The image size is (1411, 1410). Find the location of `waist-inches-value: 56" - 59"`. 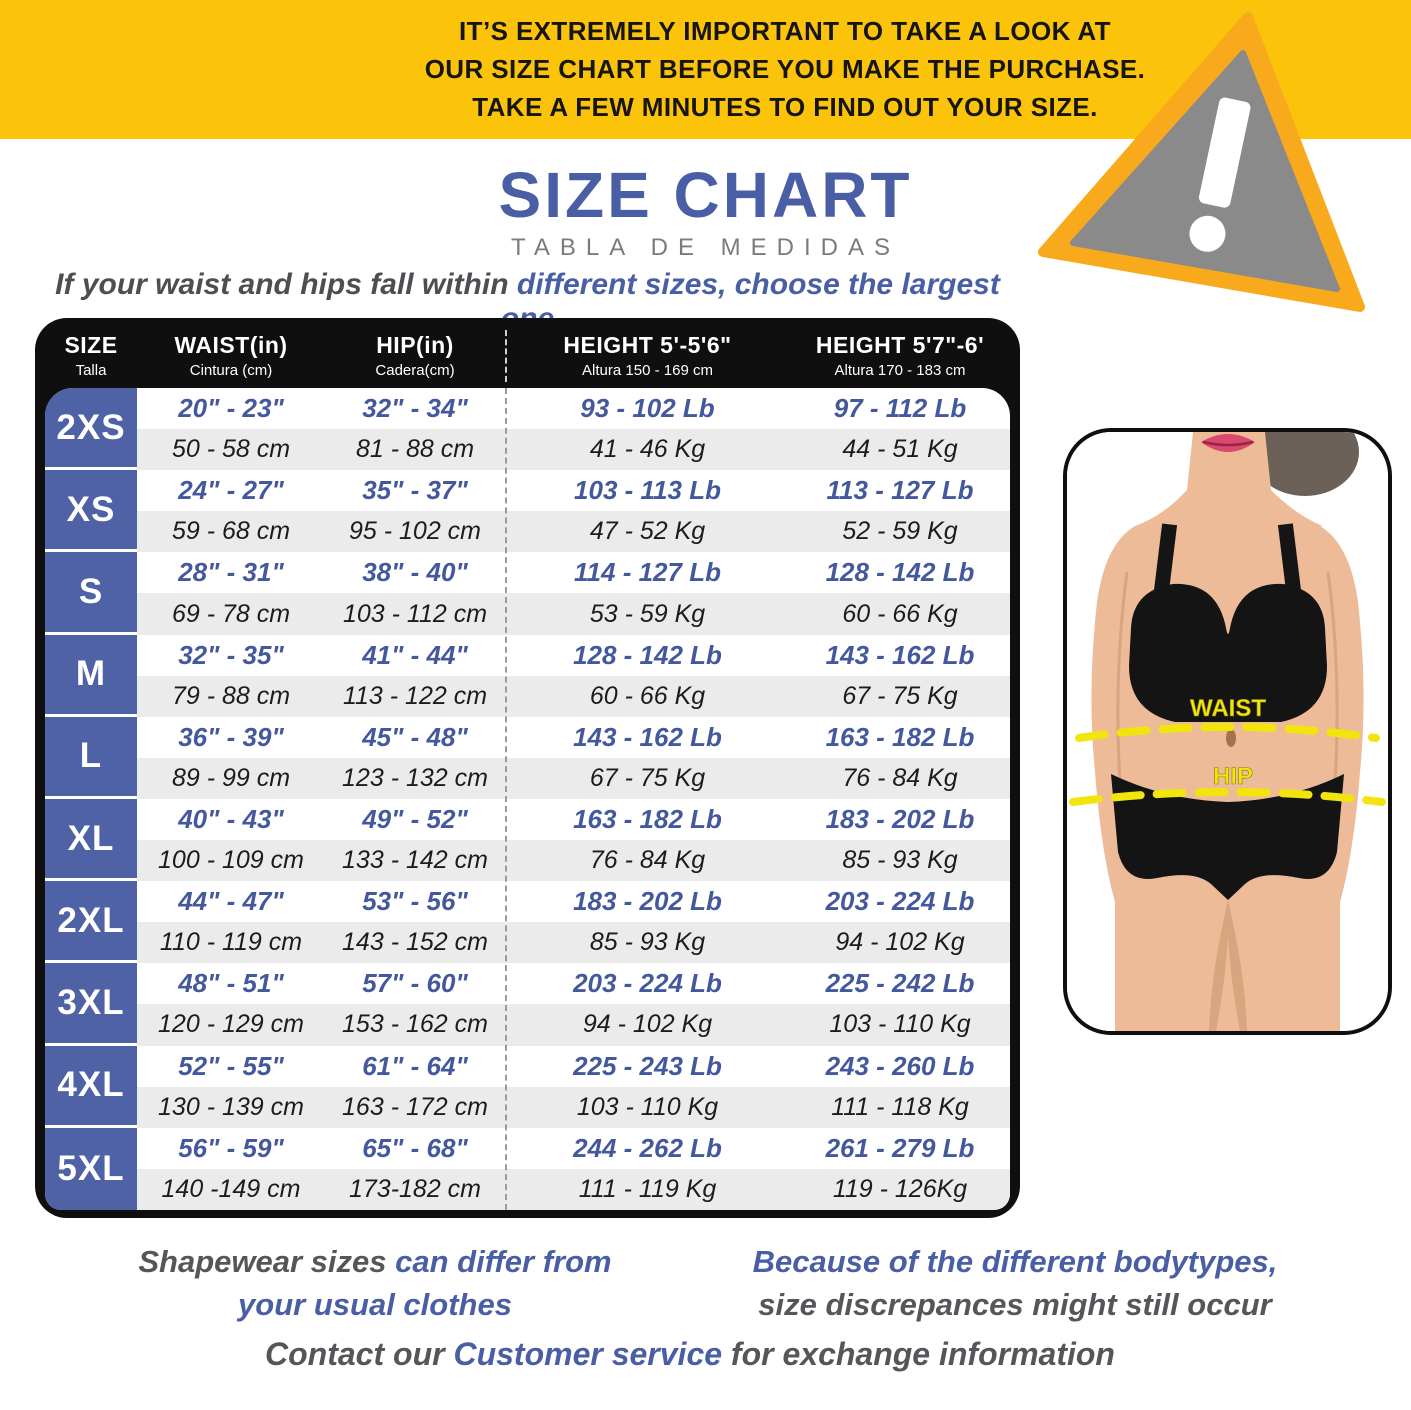

waist-inches-value: 56" - 59" is located at coordinates (231, 1147).